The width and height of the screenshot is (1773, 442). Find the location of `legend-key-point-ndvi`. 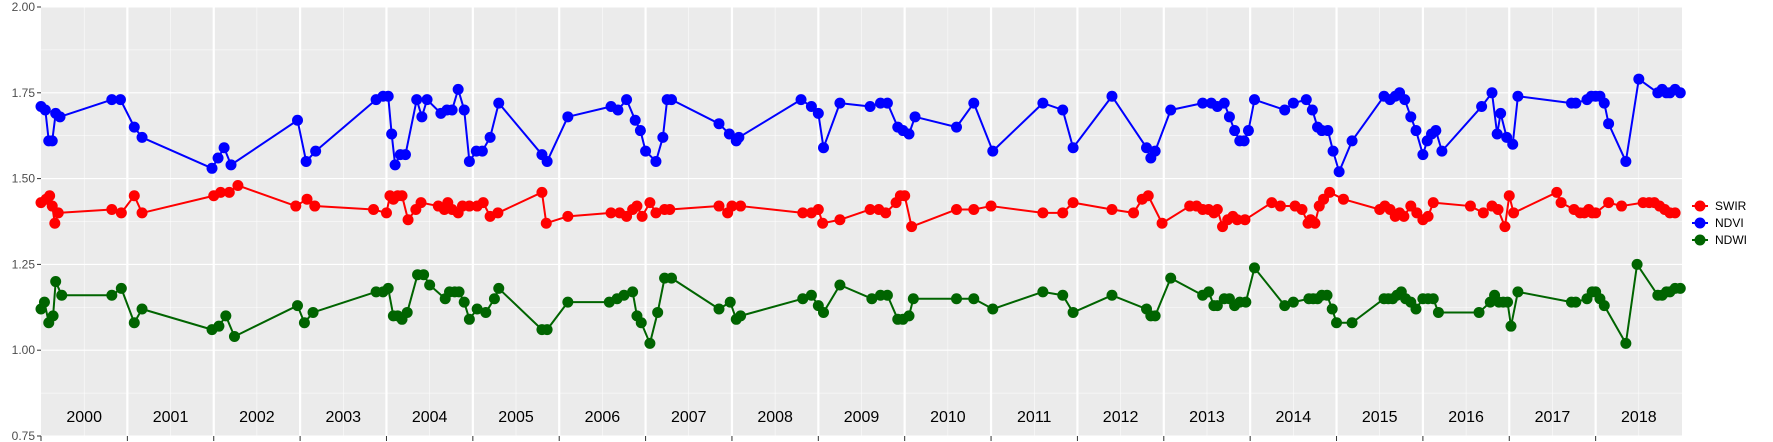

legend-key-point-ndvi is located at coordinates (1700, 223).